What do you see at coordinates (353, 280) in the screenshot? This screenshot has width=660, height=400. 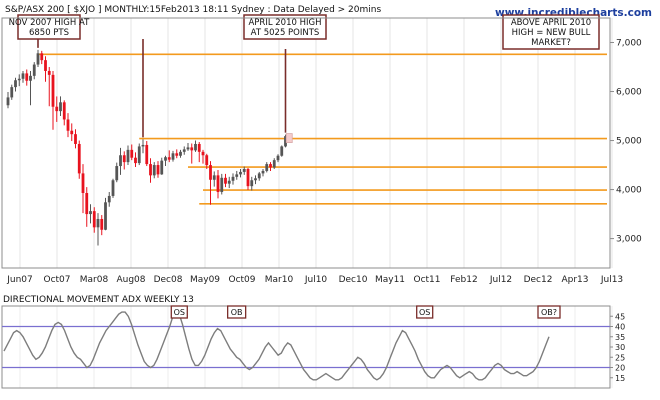 I see `x-tick-label: Dec10` at bounding box center [353, 280].